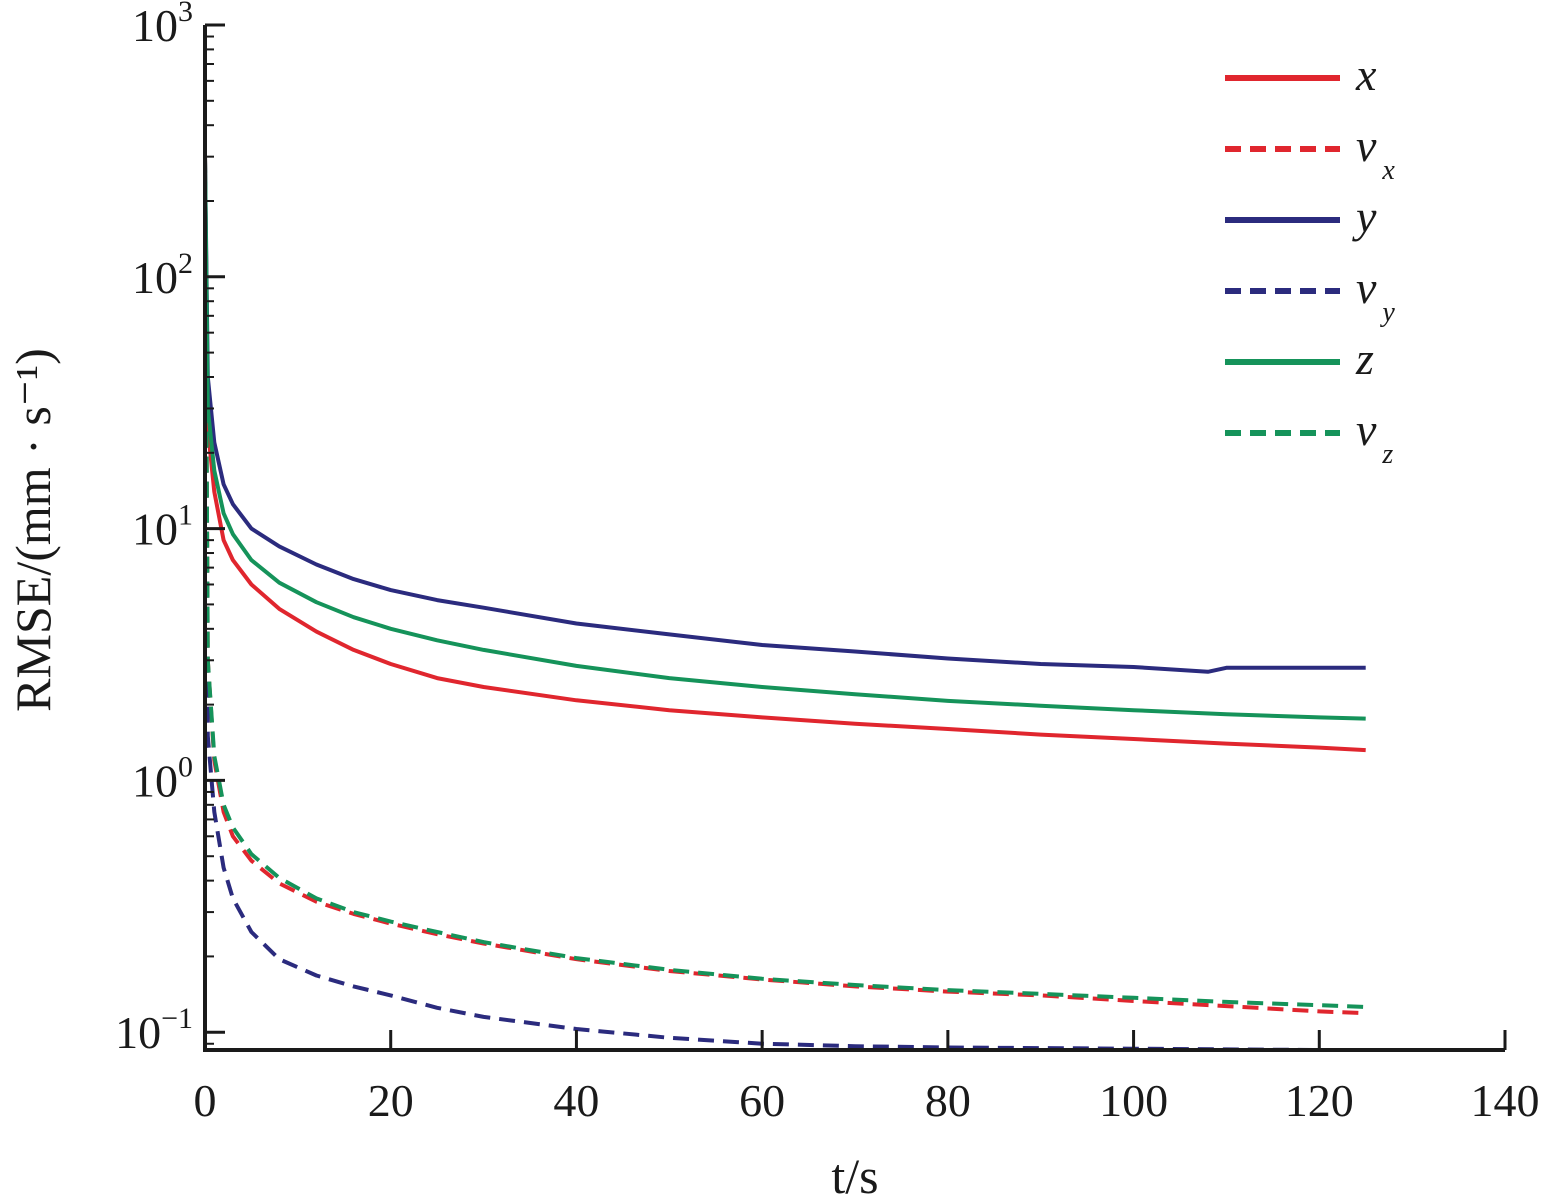  I want to click on y-tick-label: 10², so click(162, 275).